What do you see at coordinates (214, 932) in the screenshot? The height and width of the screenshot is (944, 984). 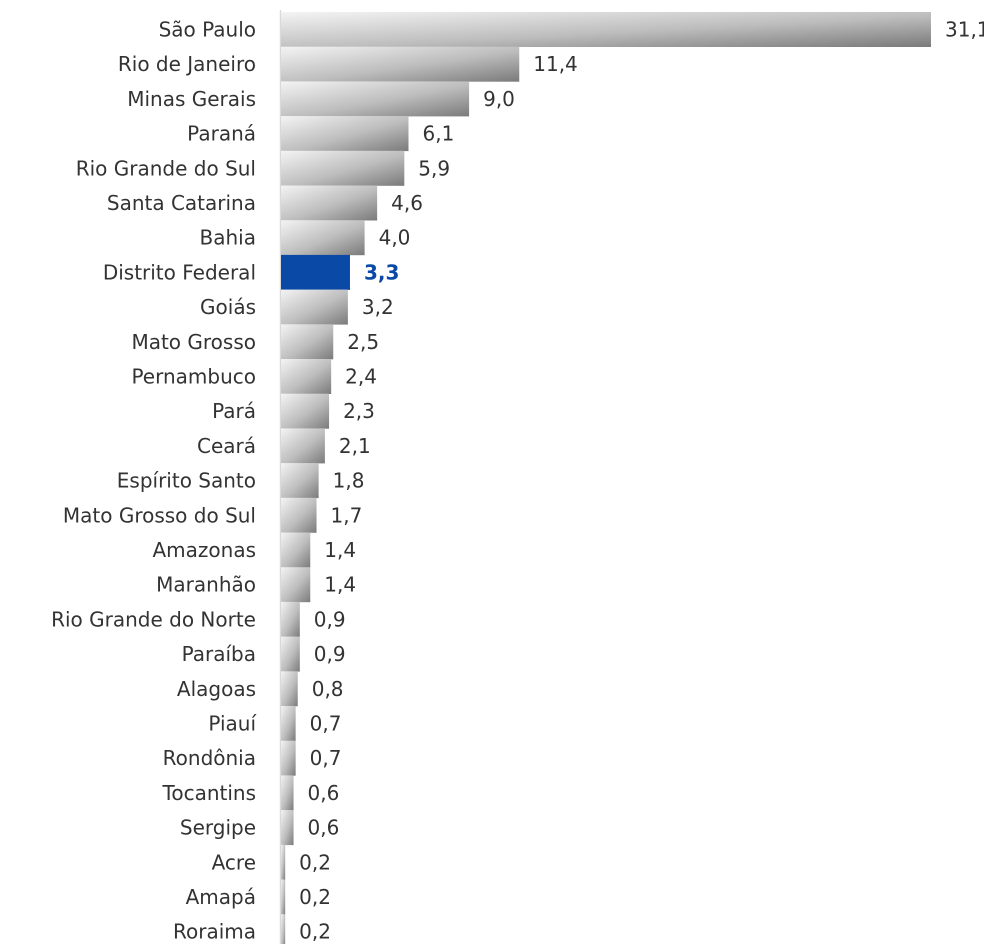 I see `category-label: Roraima` at bounding box center [214, 932].